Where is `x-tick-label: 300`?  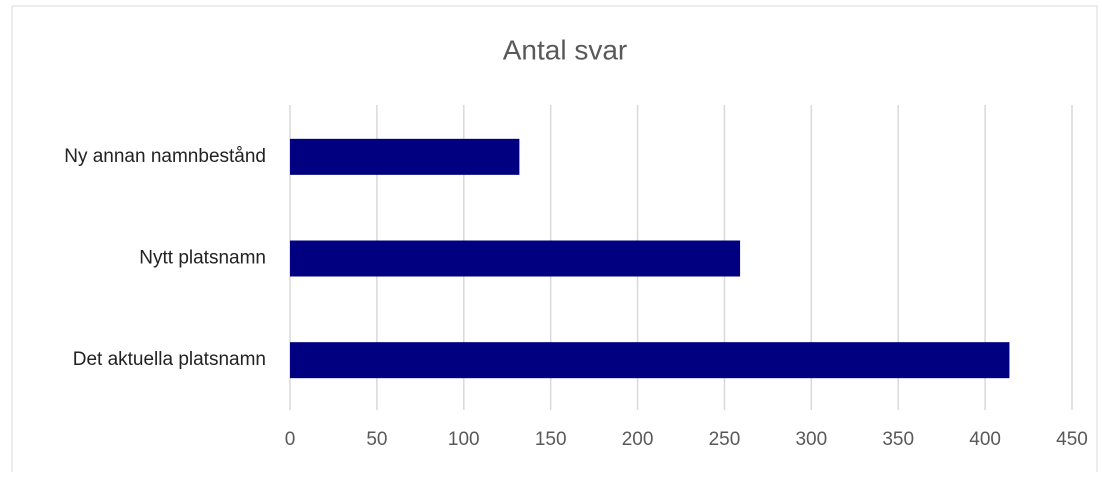
x-tick-label: 300 is located at coordinates (811, 439).